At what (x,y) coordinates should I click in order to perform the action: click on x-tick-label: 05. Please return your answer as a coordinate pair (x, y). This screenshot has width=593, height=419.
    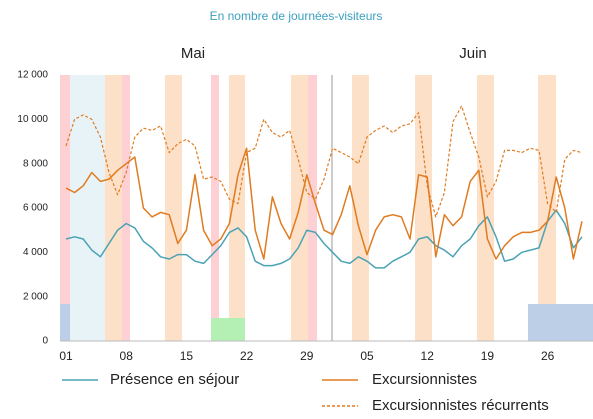
    Looking at the image, I should click on (367, 356).